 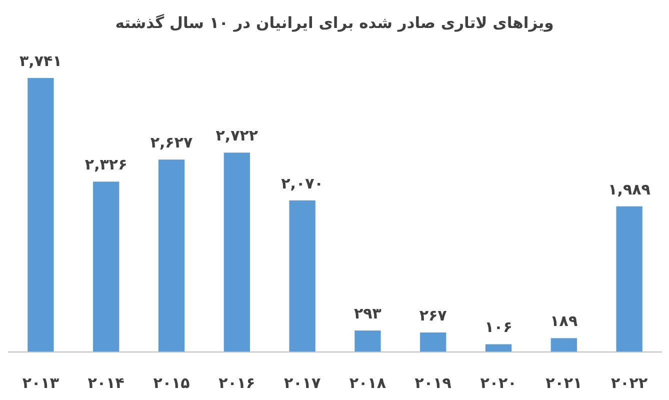 I want to click on title: ویزاهای لاتاری صادر شده برای ایرانیان در ۱۰ سال گذشته, so click(x=334, y=23).